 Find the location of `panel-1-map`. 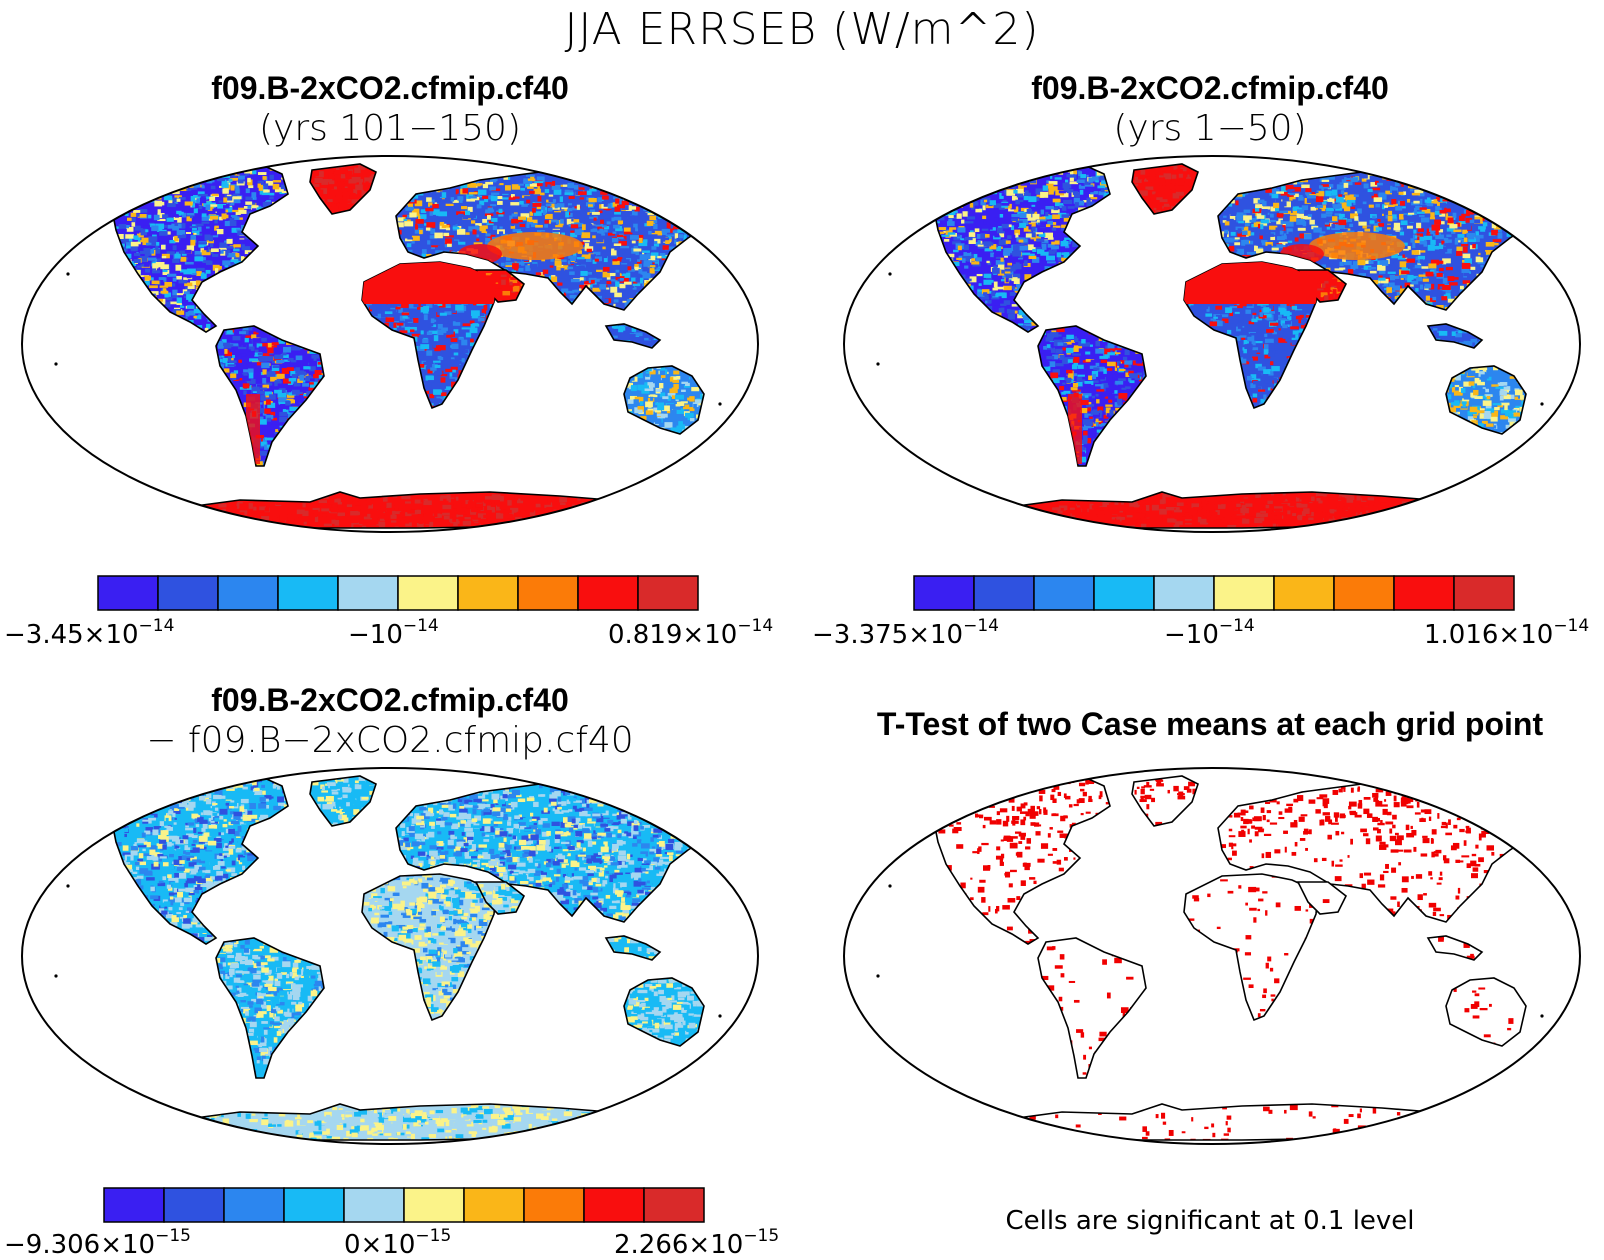

panel-1-map is located at coordinates (390, 344).